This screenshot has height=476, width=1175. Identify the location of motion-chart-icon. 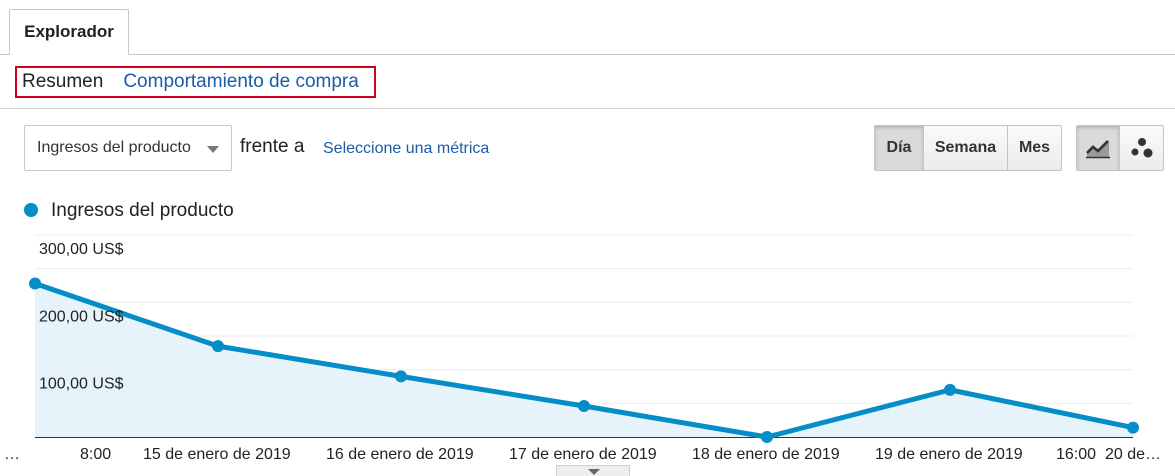
(1141, 148).